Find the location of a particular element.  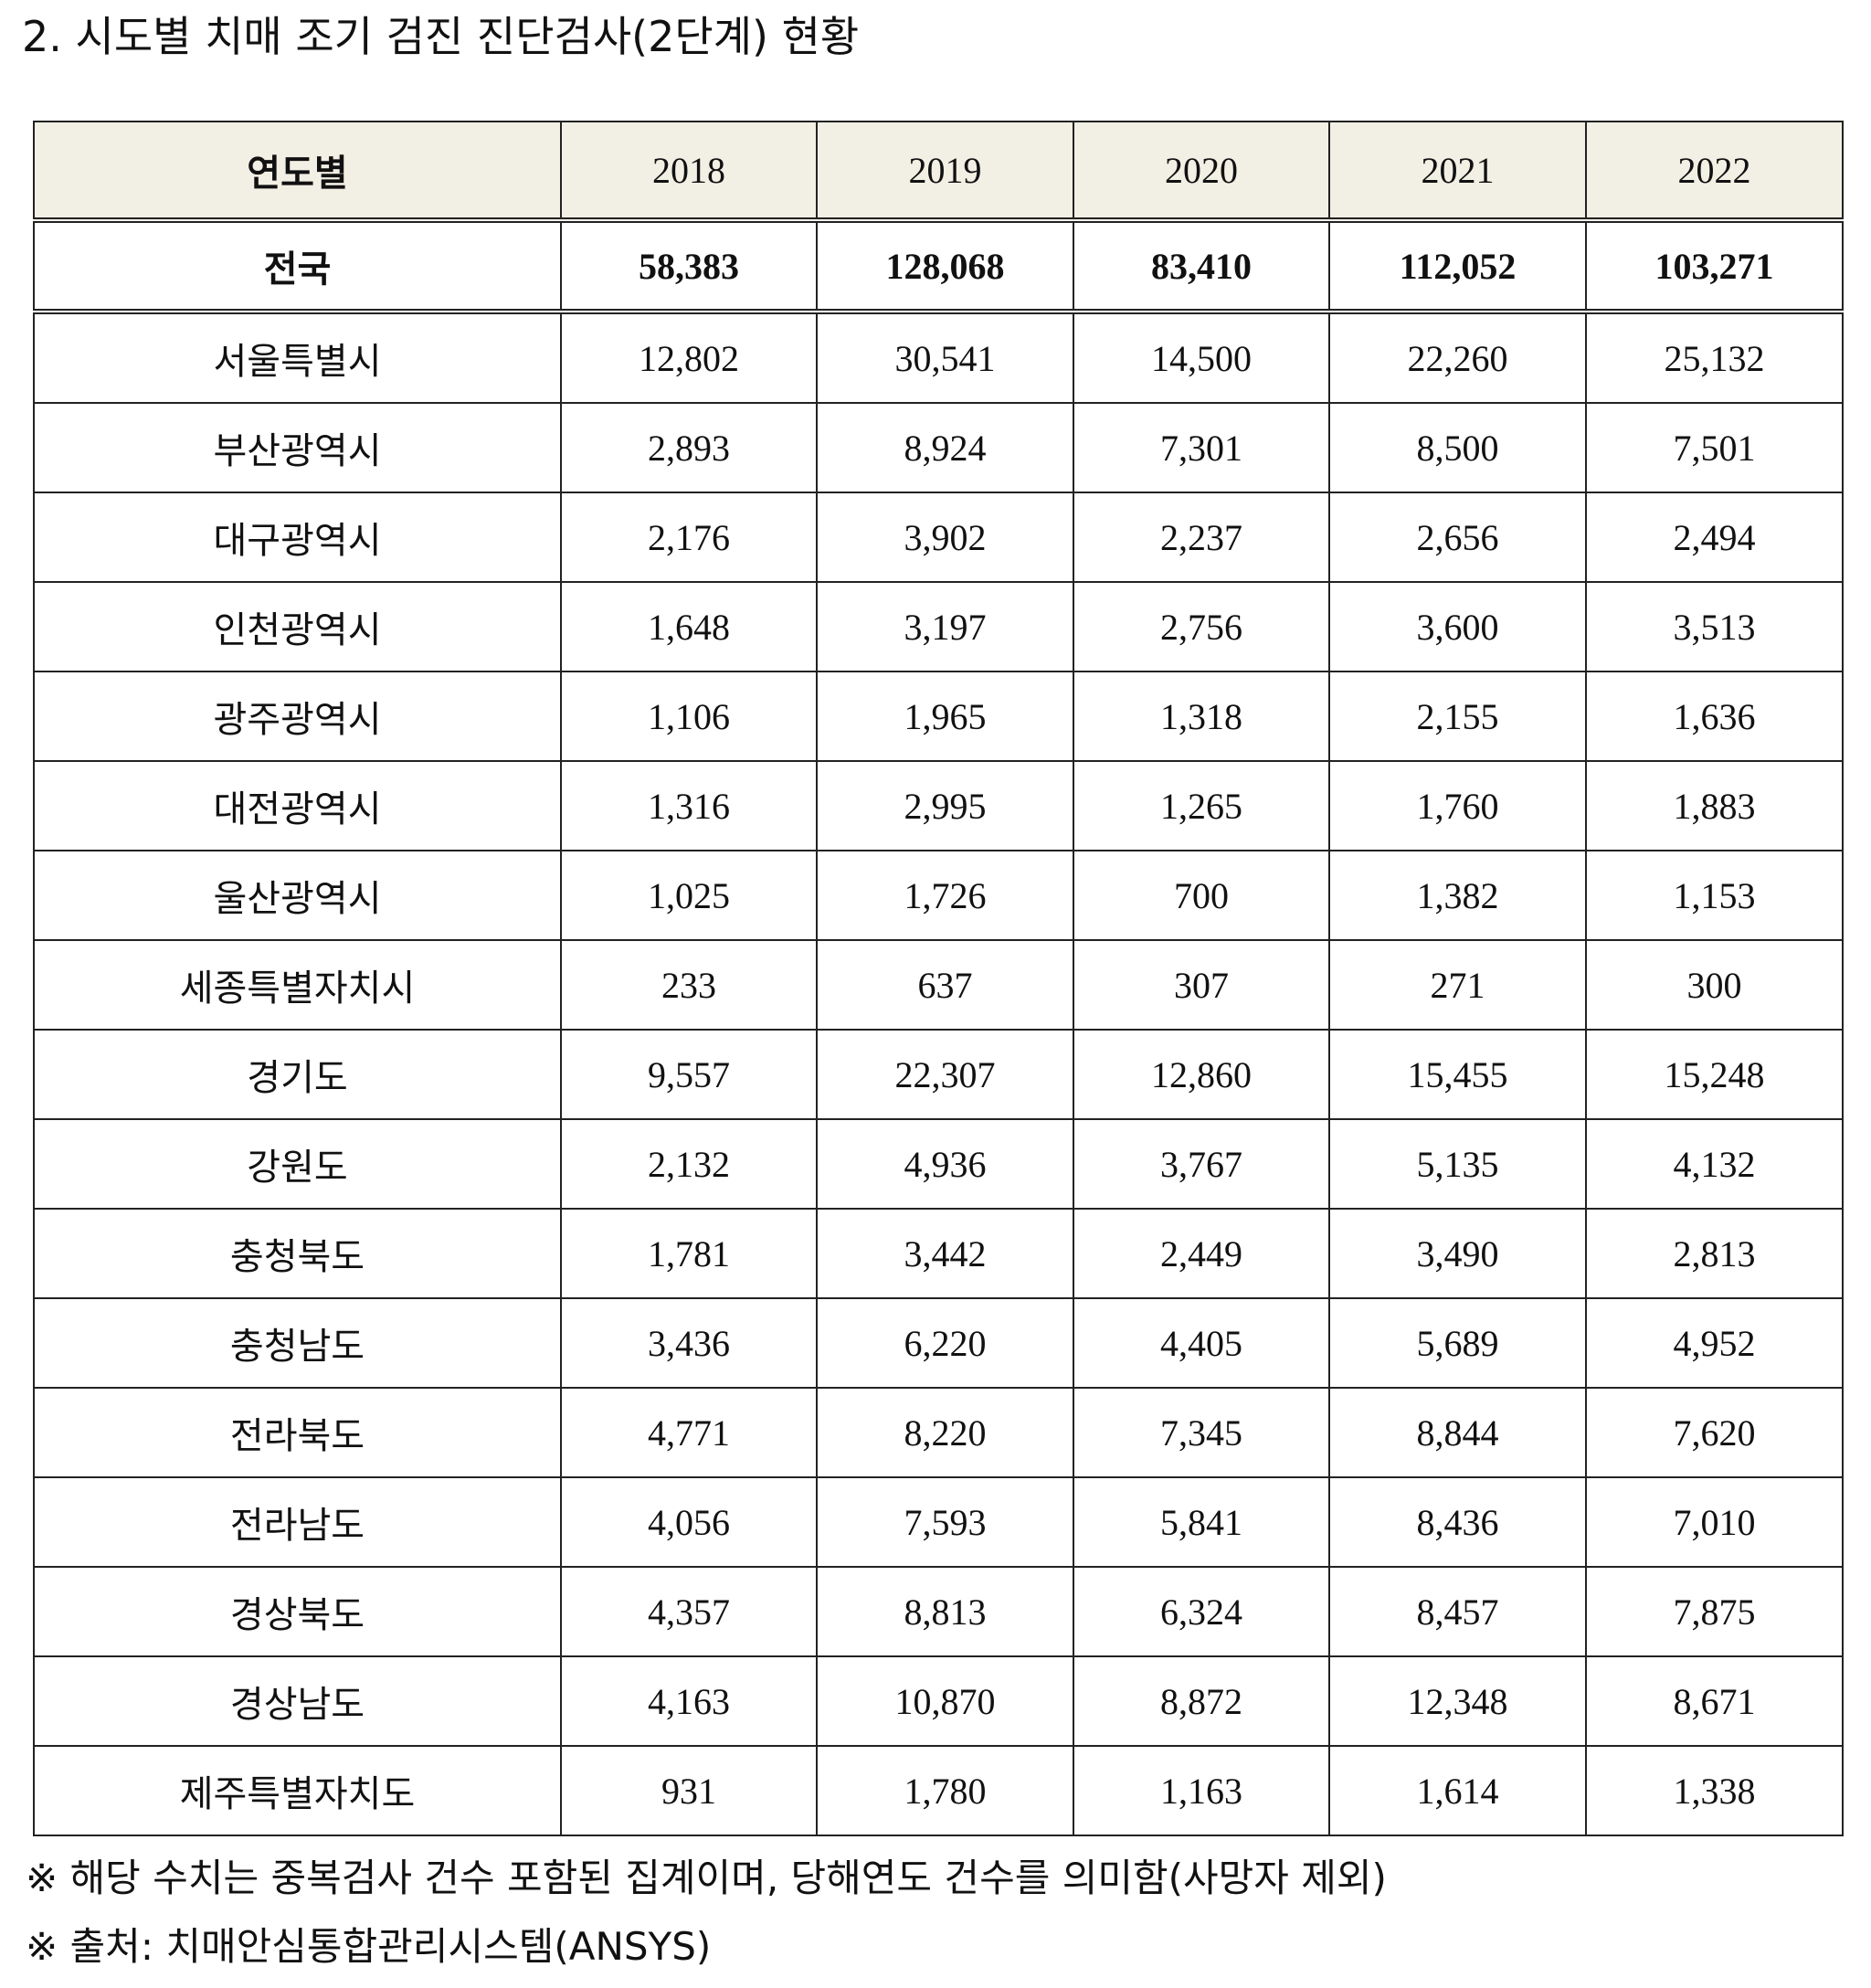

value-cell: 3,442 is located at coordinates (945, 1253).